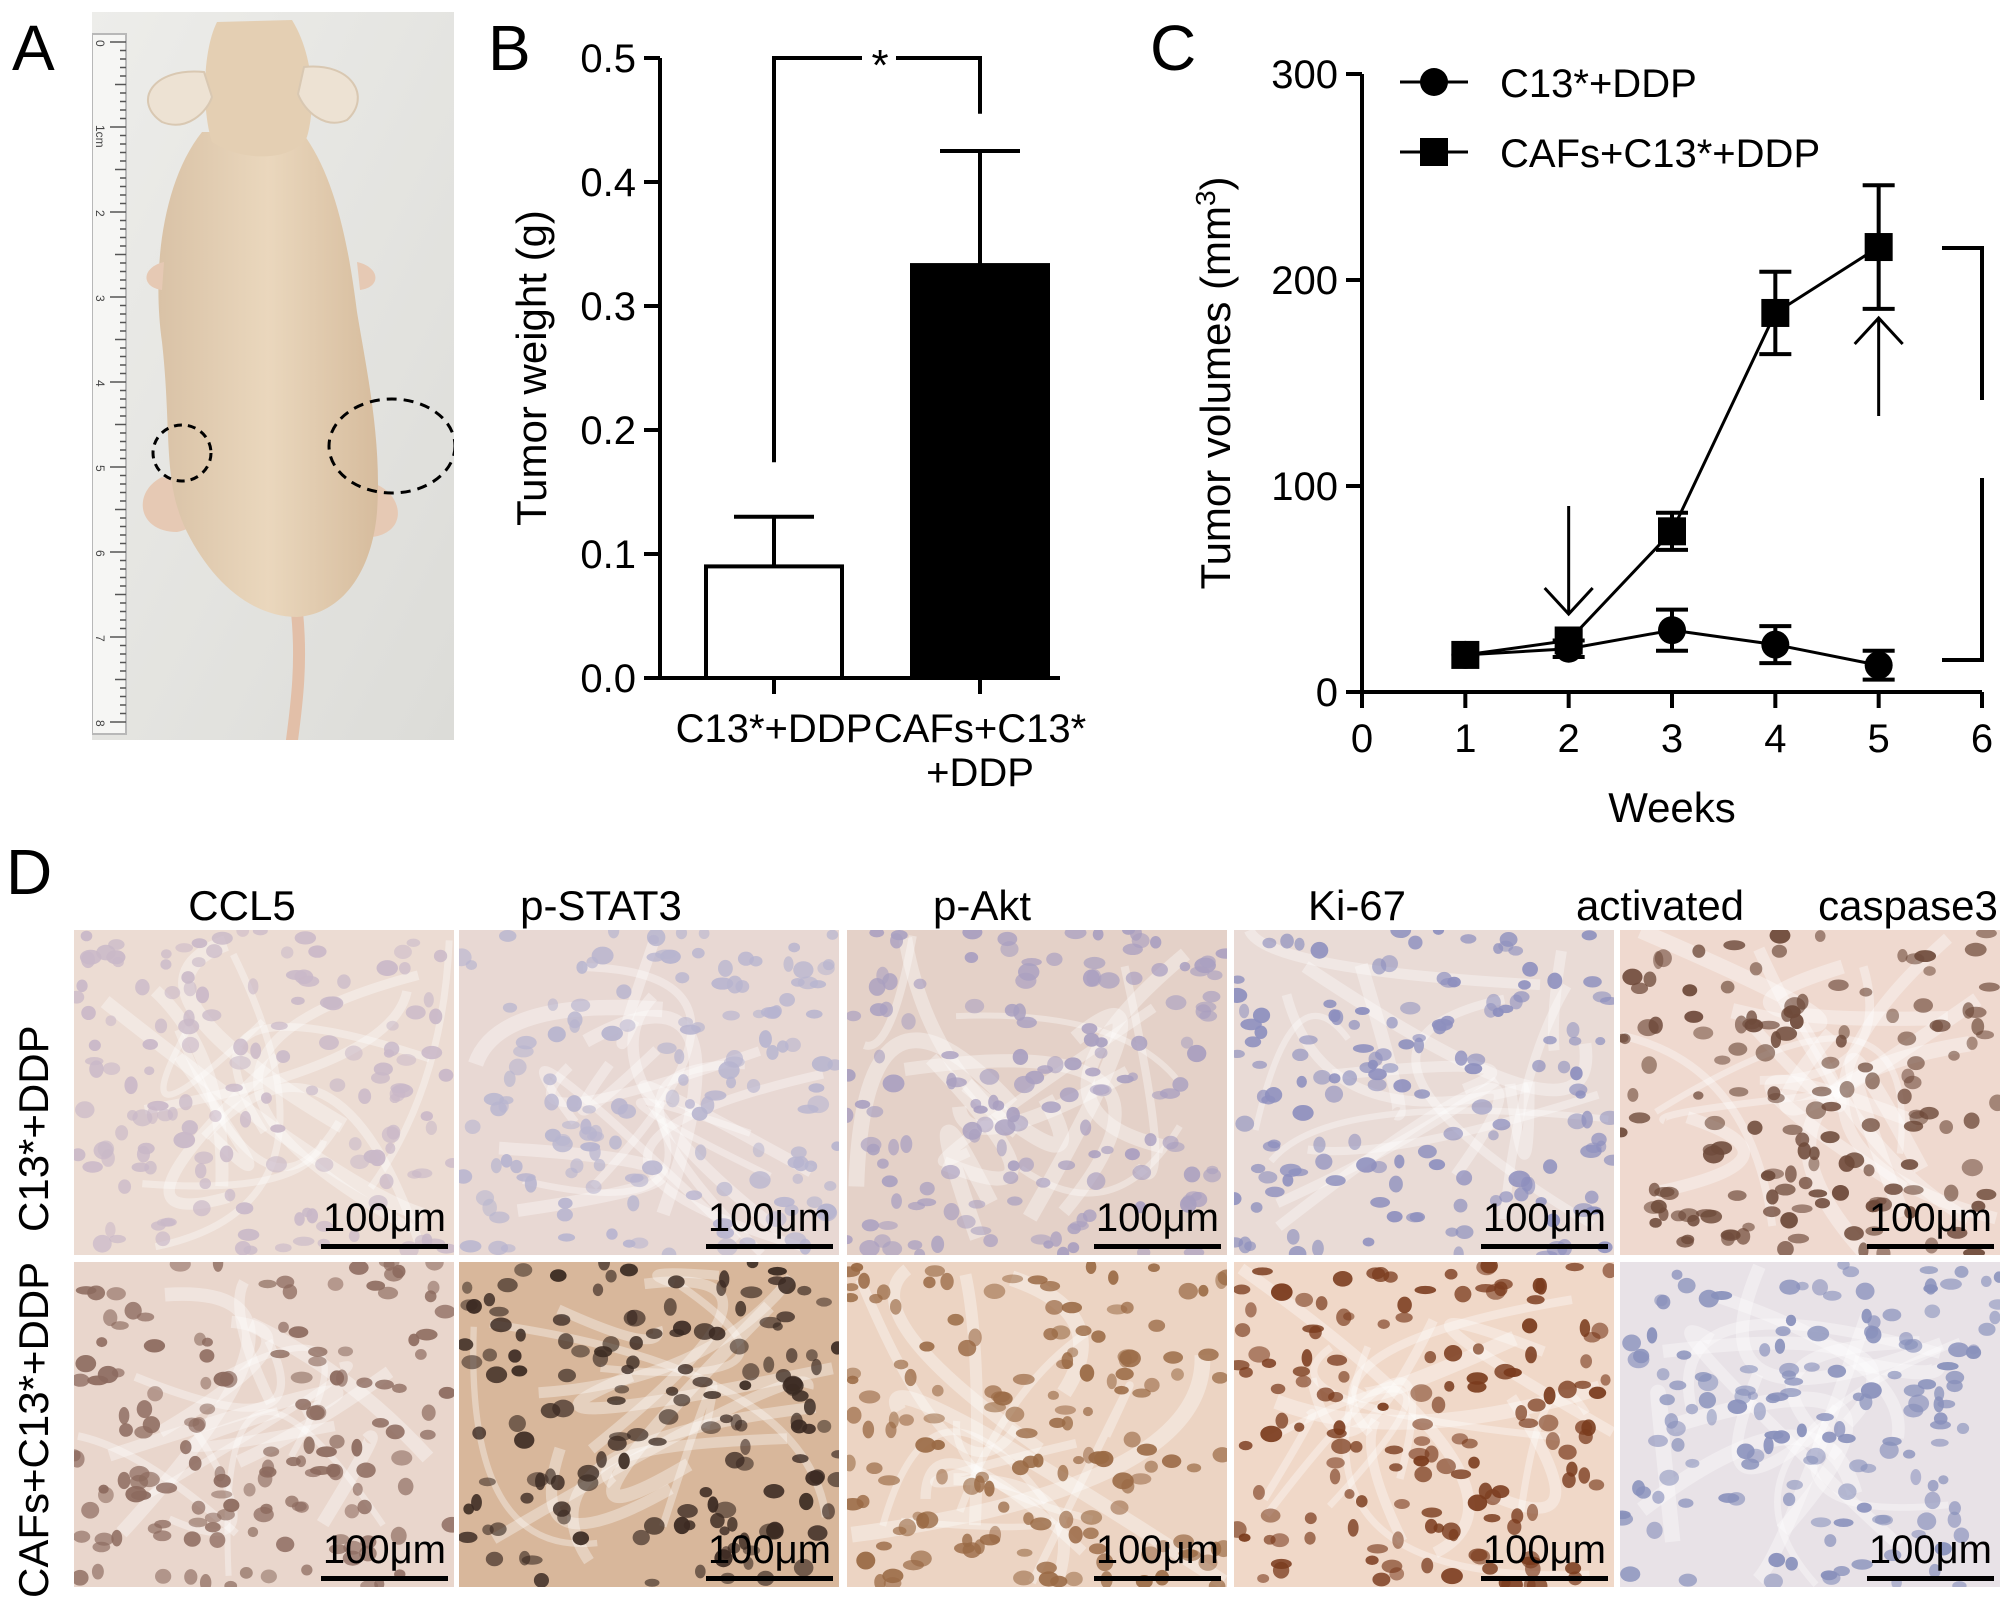 The image size is (2008, 1605). I want to click on x-axis-title: Weeks, so click(1672, 807).